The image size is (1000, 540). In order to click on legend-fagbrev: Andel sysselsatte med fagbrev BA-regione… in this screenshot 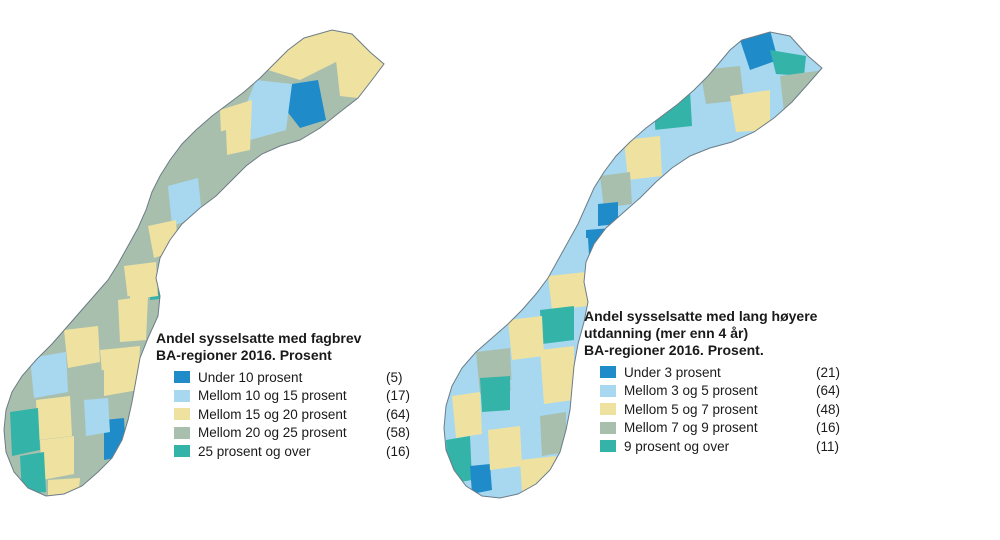, I will do `click(286, 395)`.